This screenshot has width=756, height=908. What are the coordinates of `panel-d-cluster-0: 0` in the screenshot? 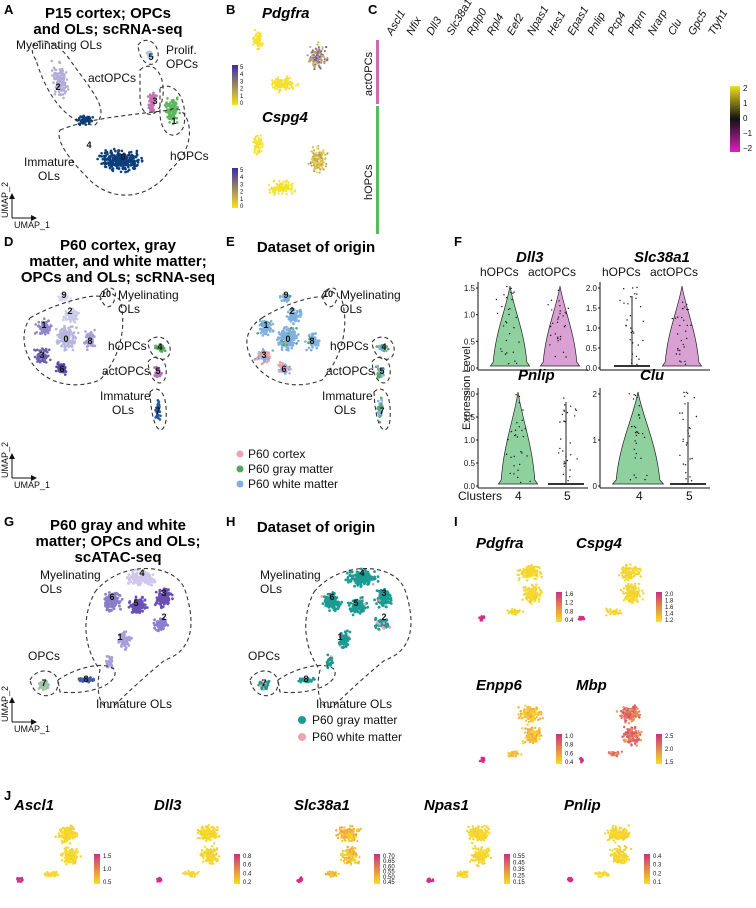 It's located at (65, 339).